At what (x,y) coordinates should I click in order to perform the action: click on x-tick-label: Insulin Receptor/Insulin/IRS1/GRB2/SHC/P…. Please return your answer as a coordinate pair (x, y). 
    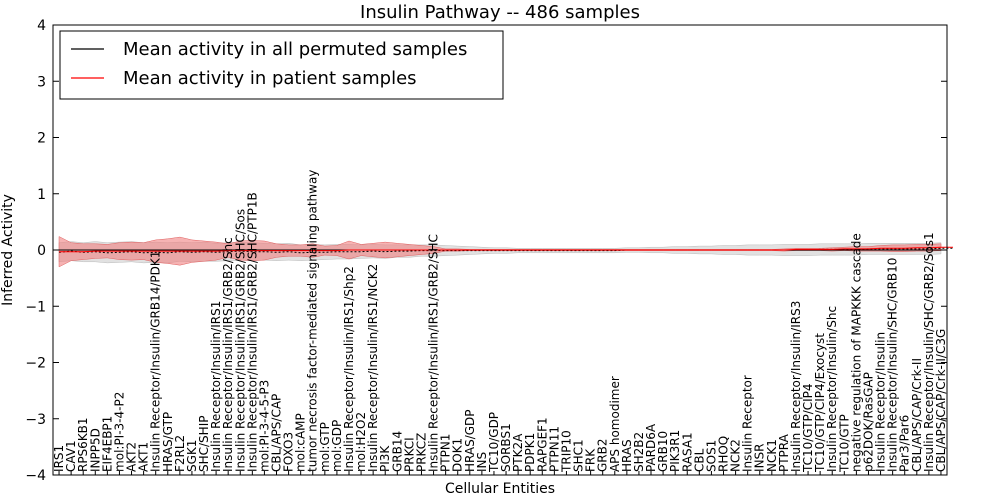
    Looking at the image, I should click on (252, 332).